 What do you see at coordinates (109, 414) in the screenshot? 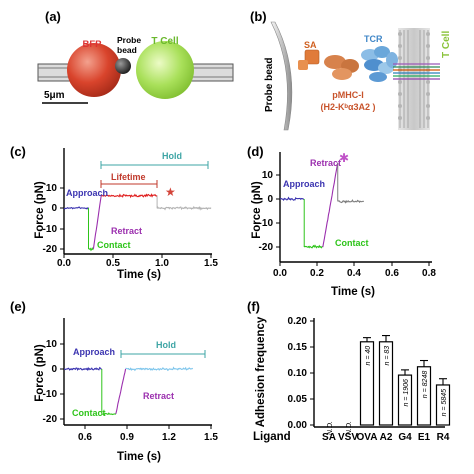
I see `chart-e-trace-contact` at bounding box center [109, 414].